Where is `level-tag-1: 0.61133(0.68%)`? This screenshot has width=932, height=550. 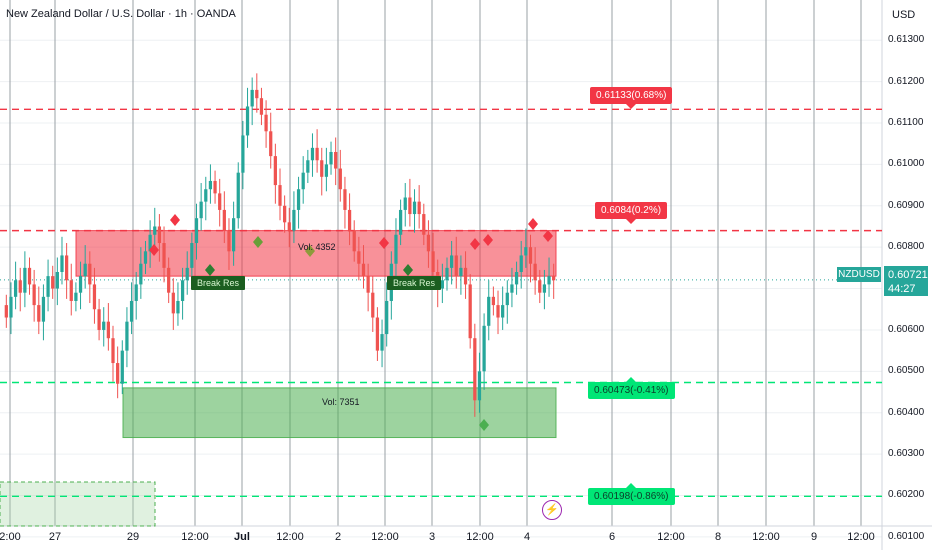
level-tag-1: 0.61133(0.68%) is located at coordinates (631, 98).